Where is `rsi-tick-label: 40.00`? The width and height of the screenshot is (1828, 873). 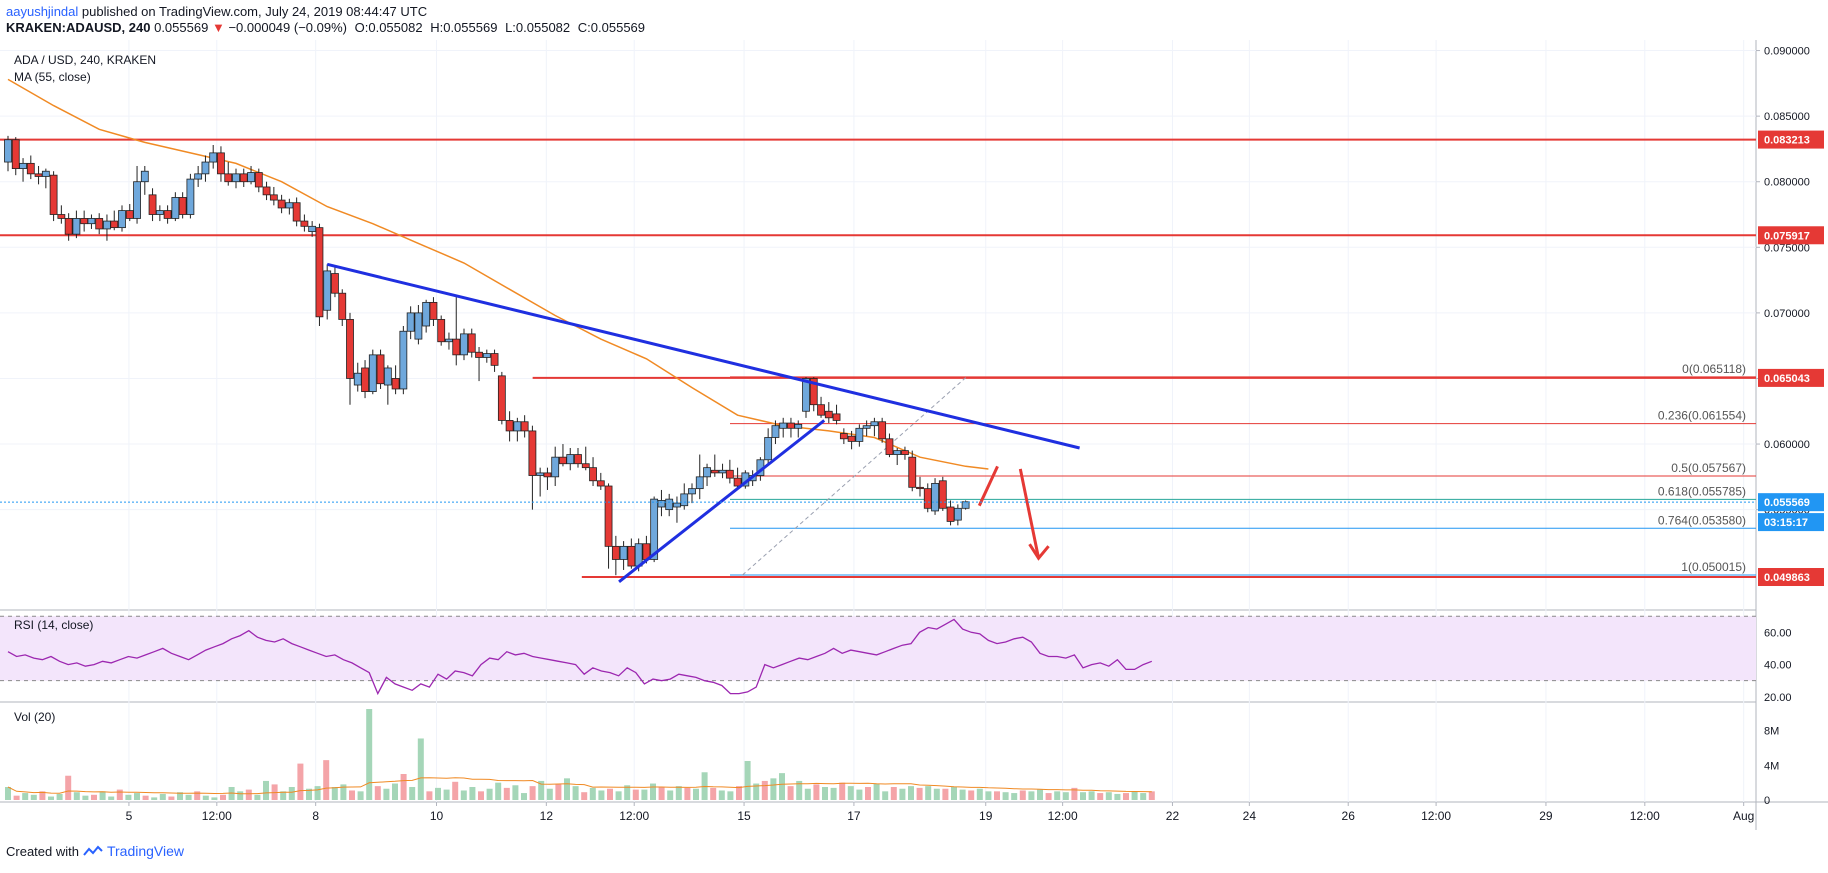
rsi-tick-label: 40.00 is located at coordinates (1778, 666).